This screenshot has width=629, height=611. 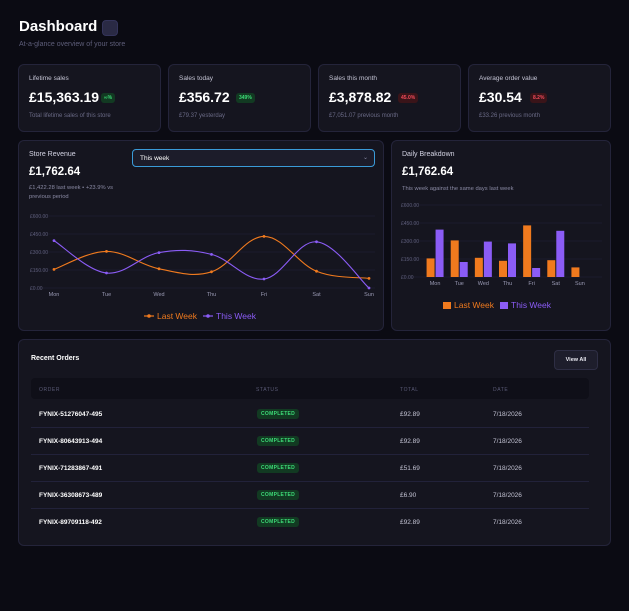 I want to click on revenue-legend: Last Week This Week, so click(x=200, y=316).